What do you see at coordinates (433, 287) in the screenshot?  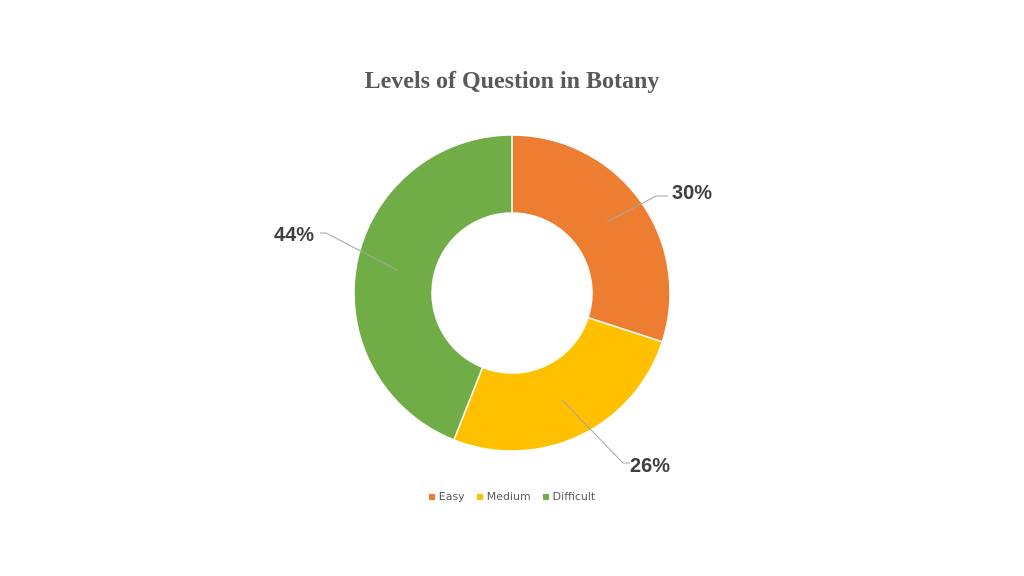 I see `donut-segment-difficult` at bounding box center [433, 287].